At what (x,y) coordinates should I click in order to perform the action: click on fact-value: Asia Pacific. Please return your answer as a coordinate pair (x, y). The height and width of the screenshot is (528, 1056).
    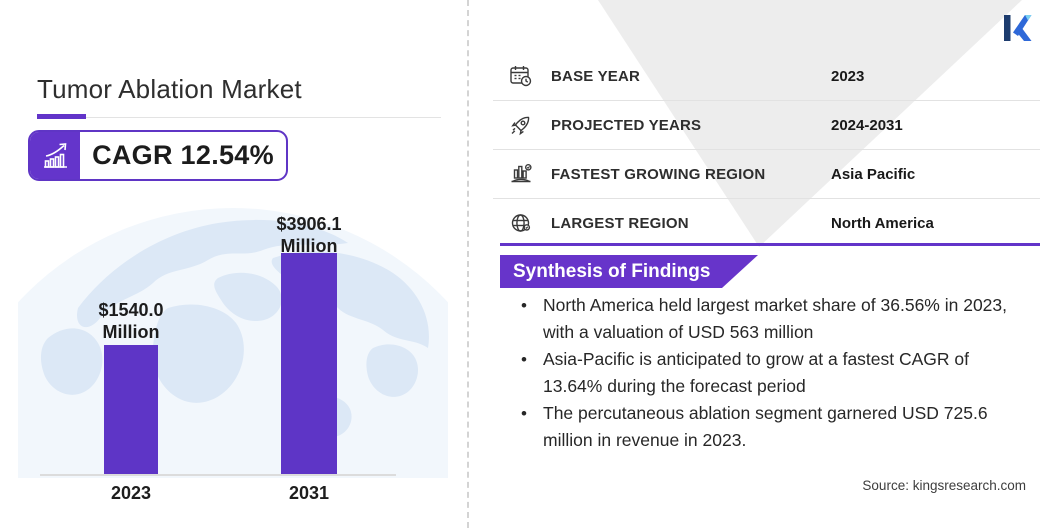
    Looking at the image, I should click on (873, 174).